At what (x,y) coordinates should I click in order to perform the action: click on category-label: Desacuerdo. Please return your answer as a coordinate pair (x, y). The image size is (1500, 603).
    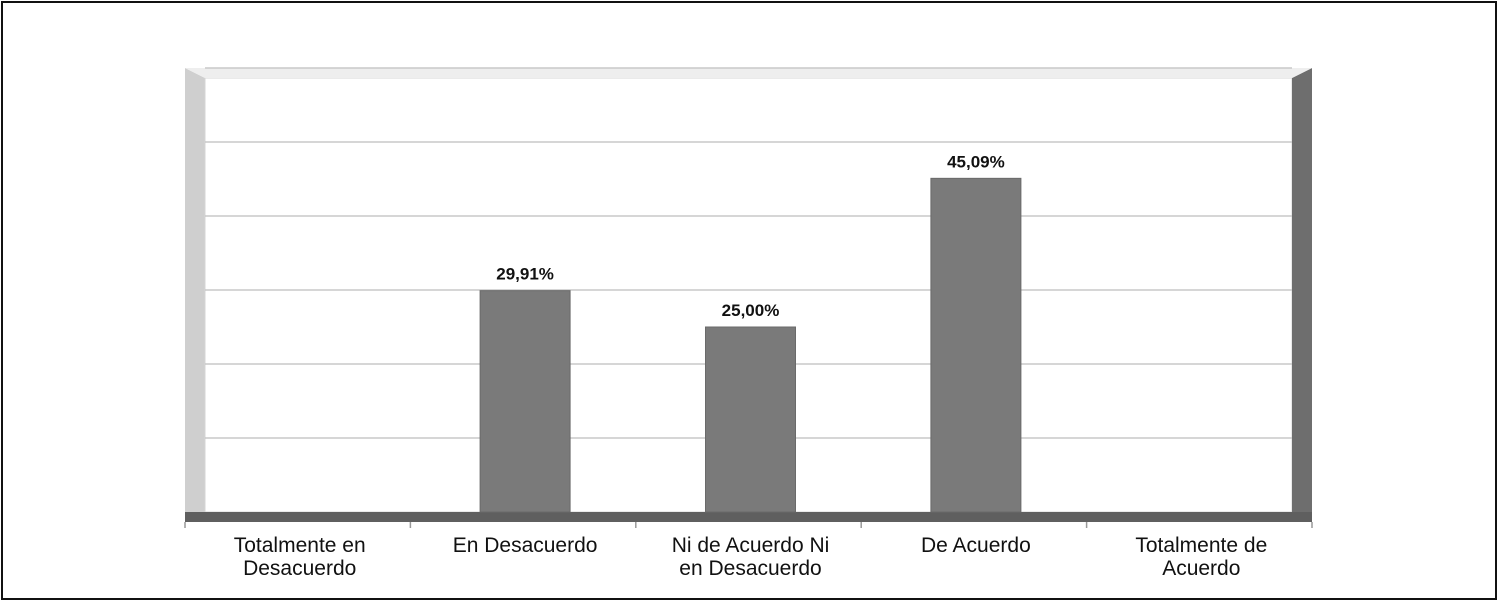
    Looking at the image, I should click on (299, 568).